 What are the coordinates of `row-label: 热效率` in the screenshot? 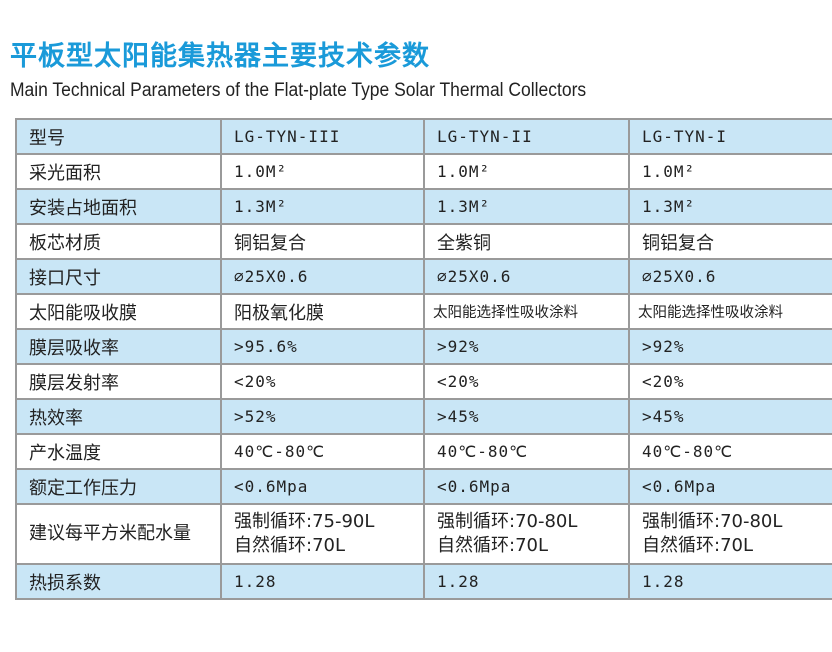 It's located at (118, 416).